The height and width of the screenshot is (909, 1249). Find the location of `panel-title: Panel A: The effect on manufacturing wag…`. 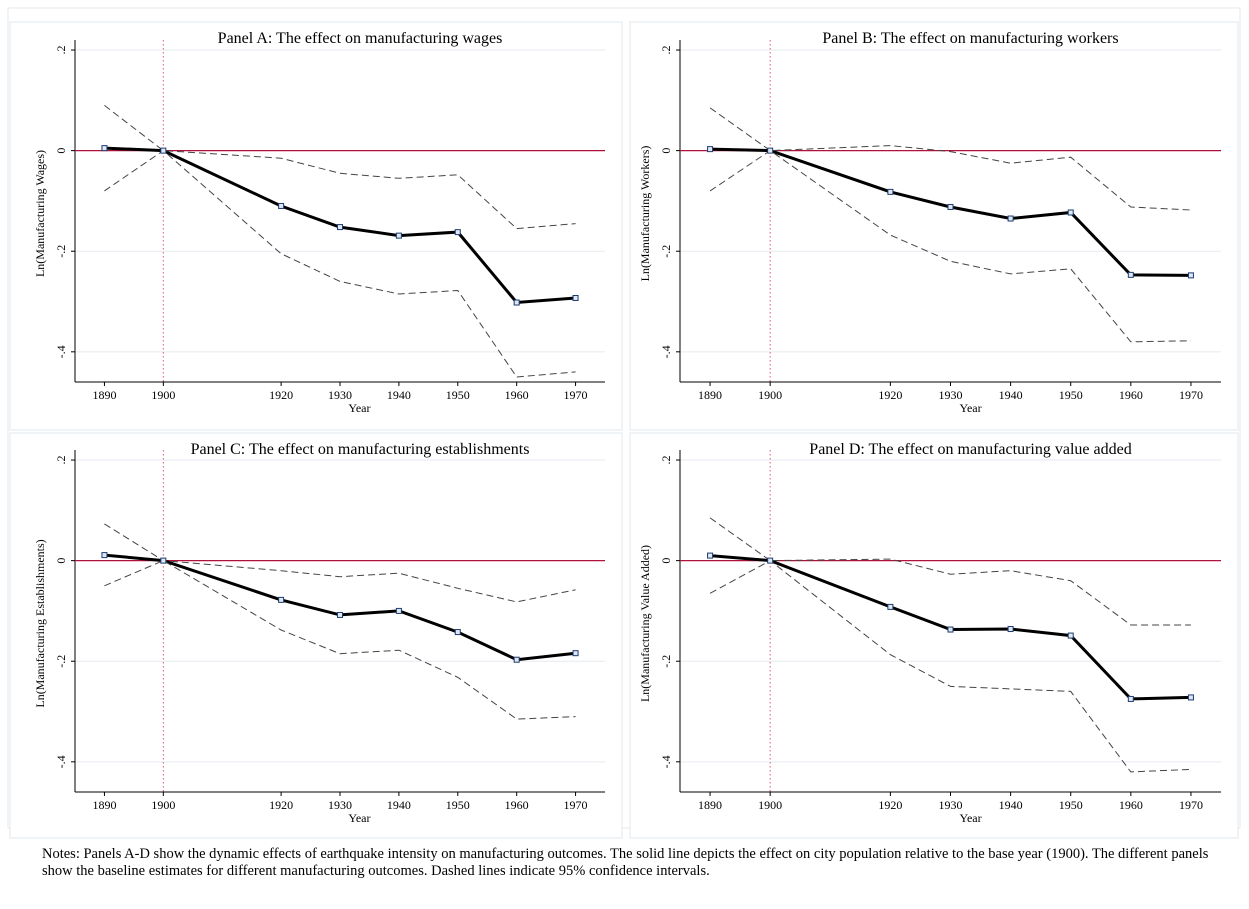

panel-title: Panel A: The effect on manufacturing wag… is located at coordinates (360, 38).